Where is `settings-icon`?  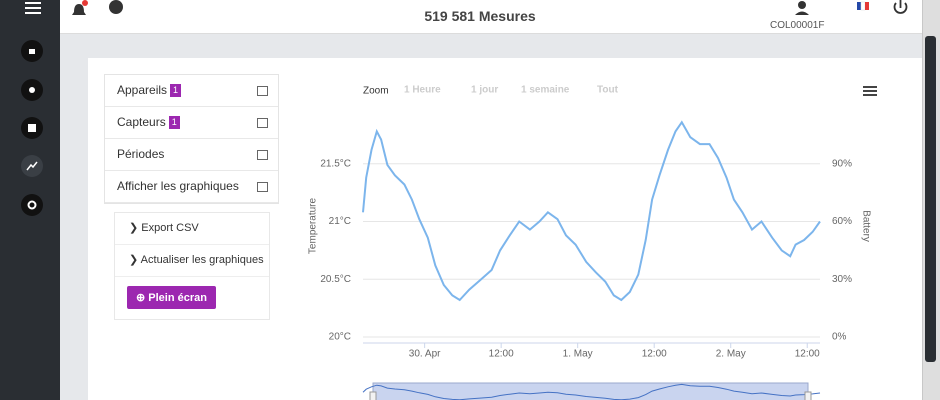 settings-icon is located at coordinates (32, 205).